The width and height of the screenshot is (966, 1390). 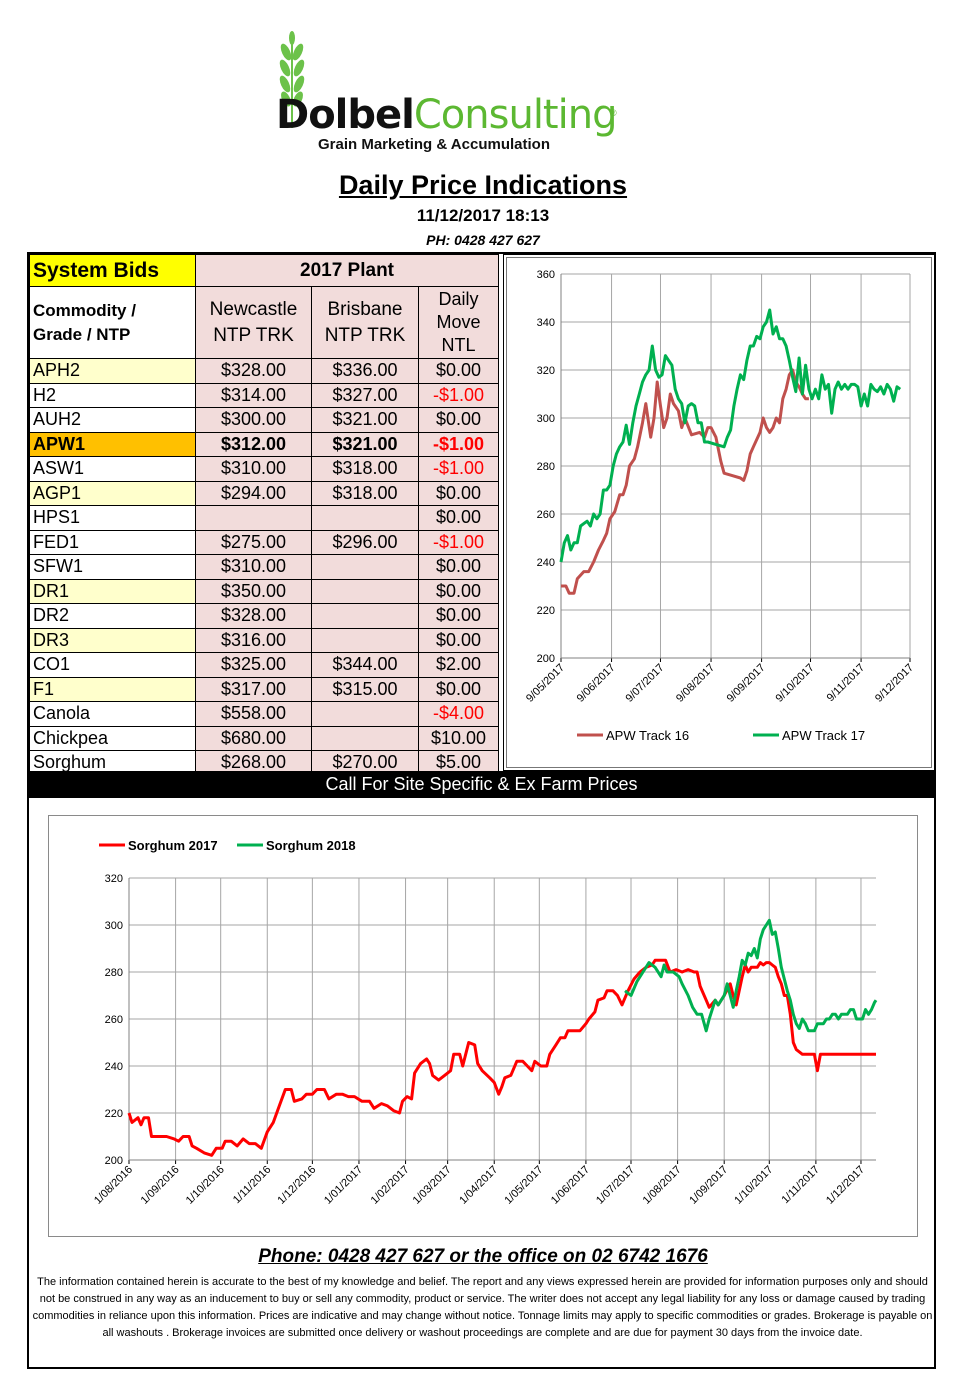 What do you see at coordinates (546, 563) in the screenshot?
I see `y-tick-label: 240` at bounding box center [546, 563].